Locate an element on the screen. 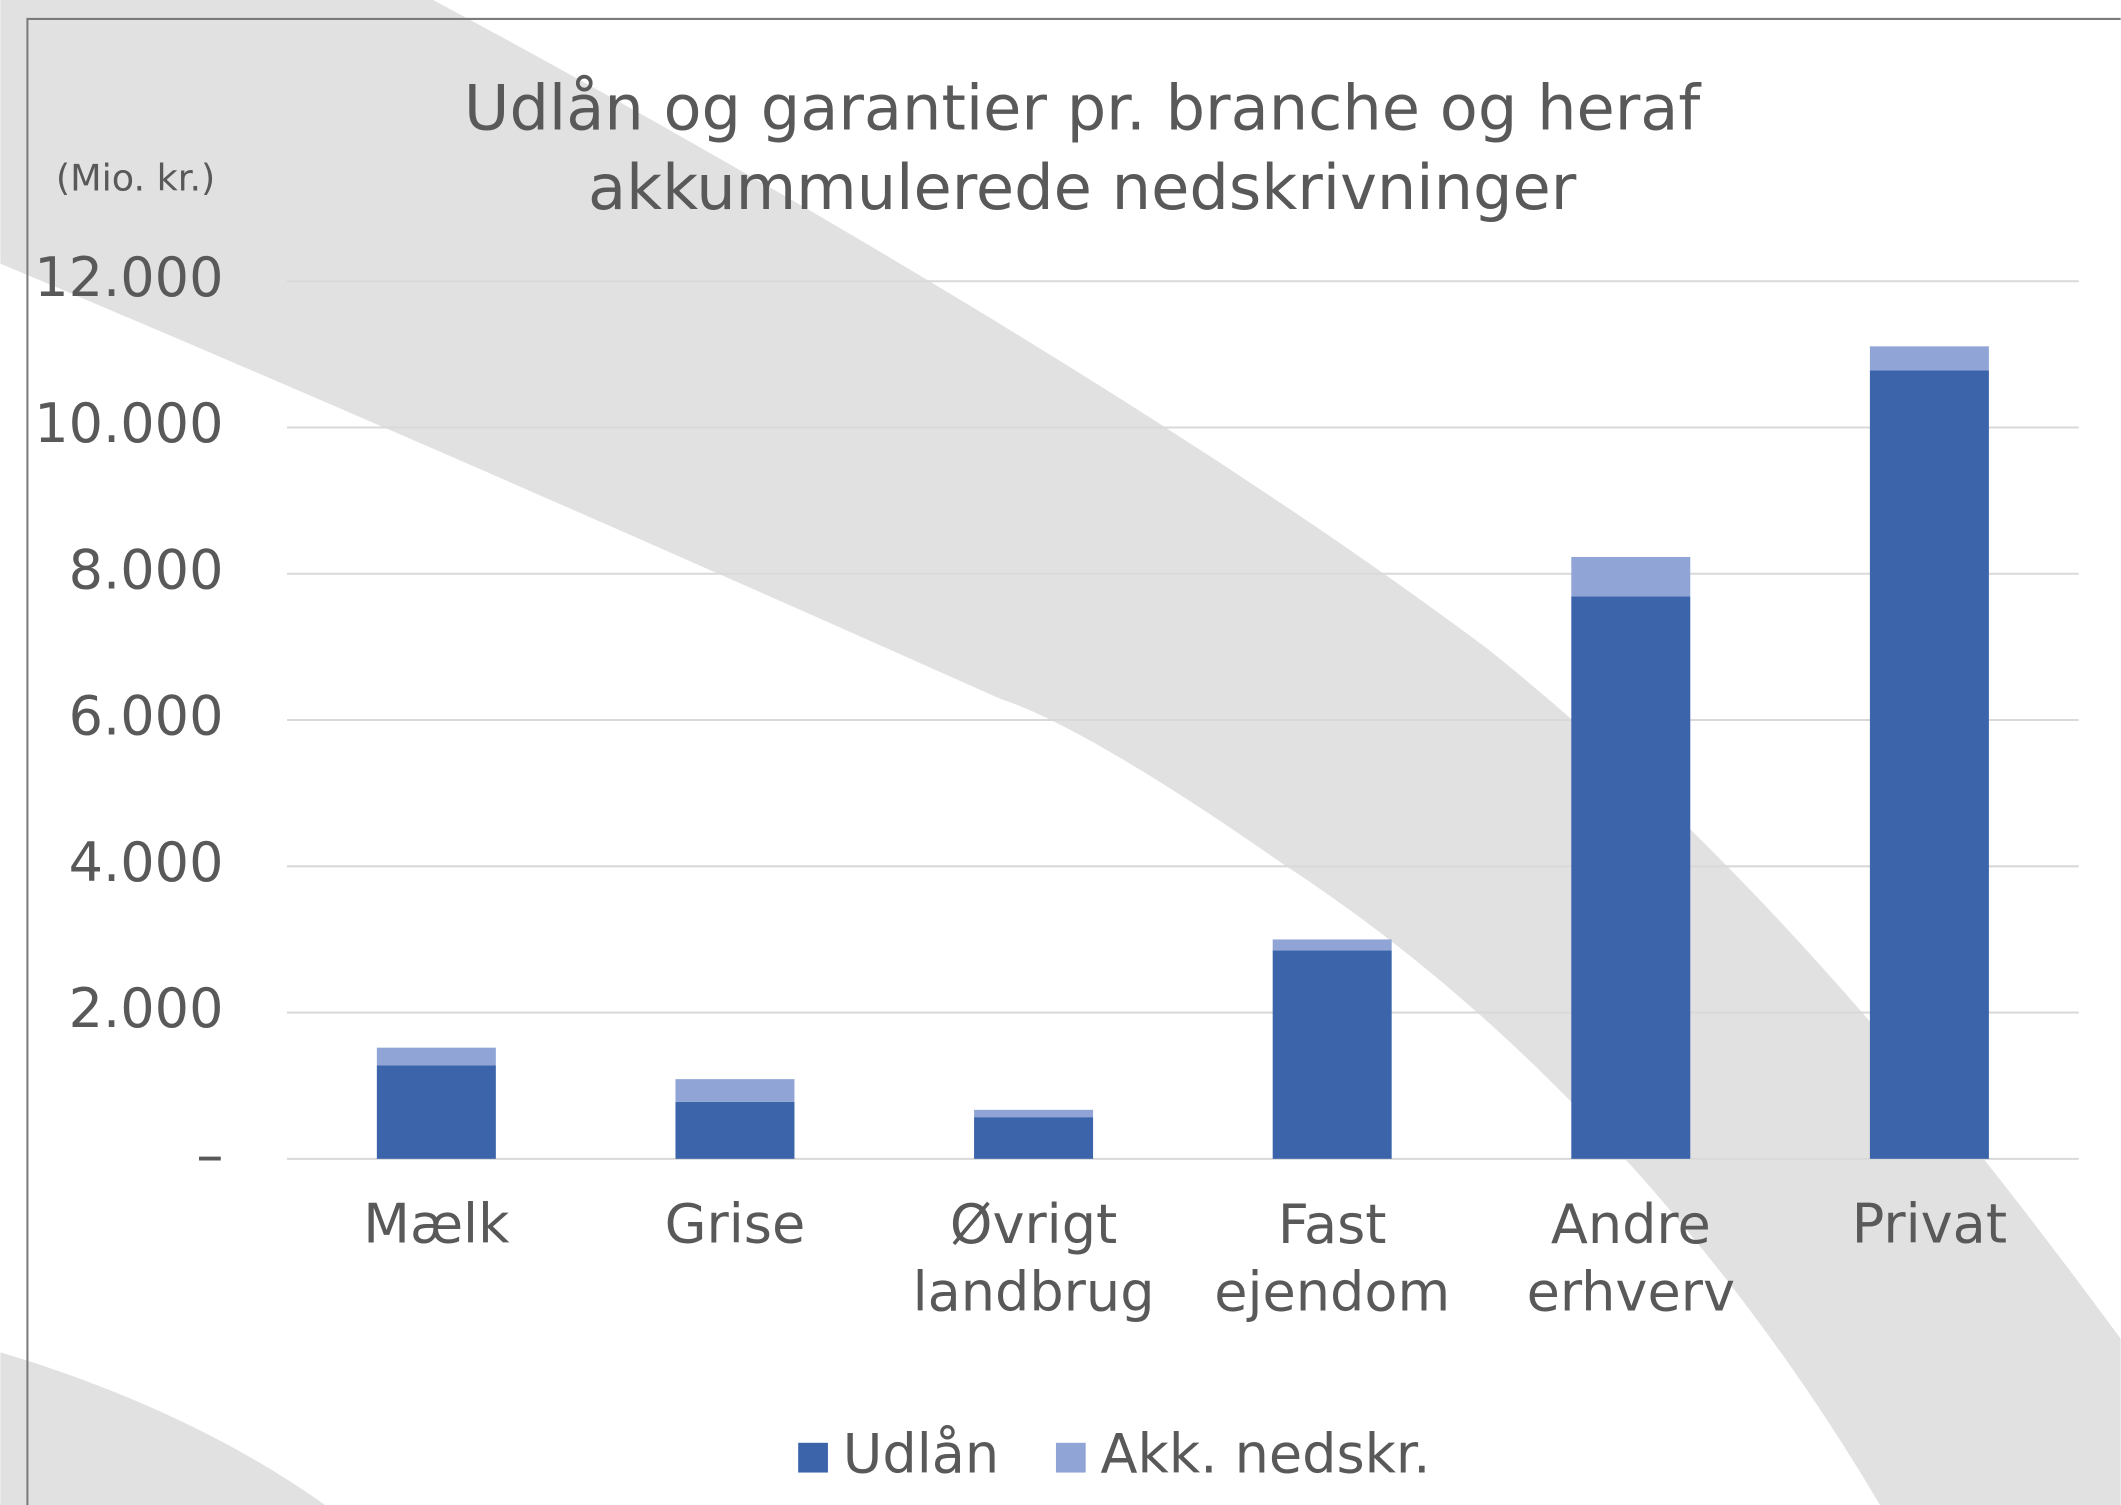 The width and height of the screenshot is (2121, 1505). y-tick-label: 8.000 is located at coordinates (146, 569).